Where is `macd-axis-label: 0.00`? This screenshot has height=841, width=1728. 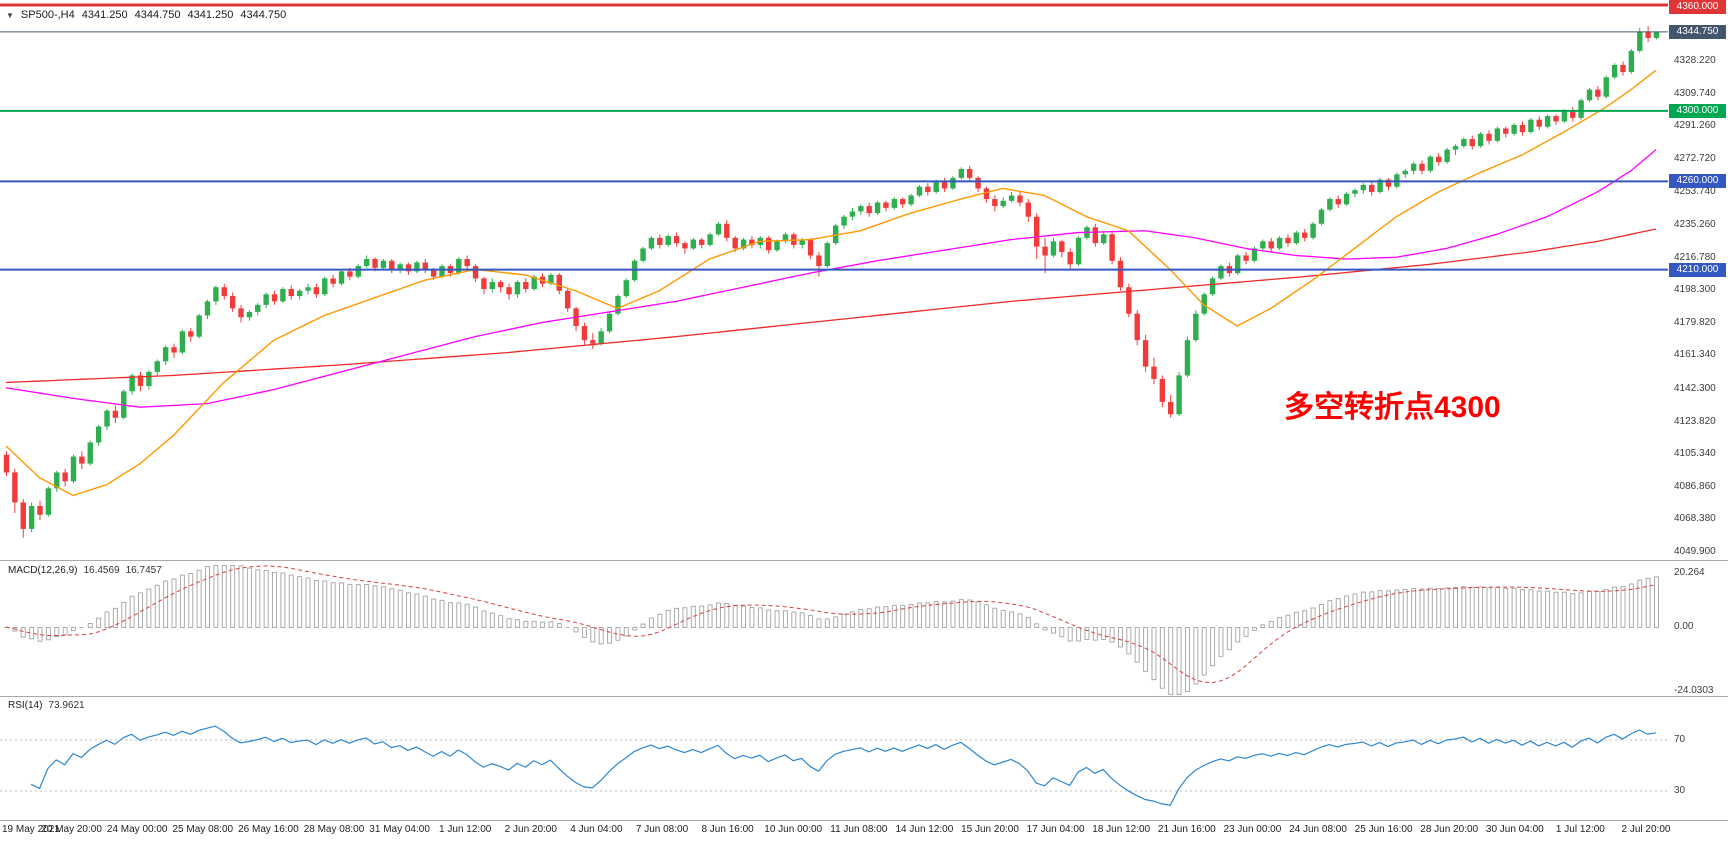
macd-axis-label: 0.00 is located at coordinates (1684, 626).